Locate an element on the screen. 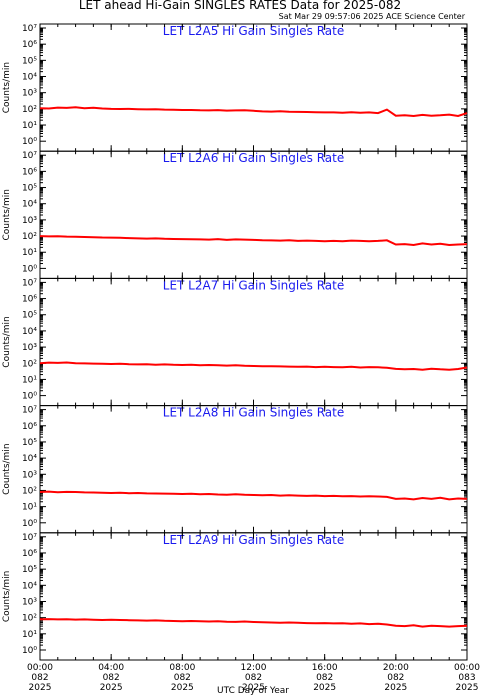 This screenshot has width=481, height=700. x-tick-label: 12:00 is located at coordinates (254, 668).